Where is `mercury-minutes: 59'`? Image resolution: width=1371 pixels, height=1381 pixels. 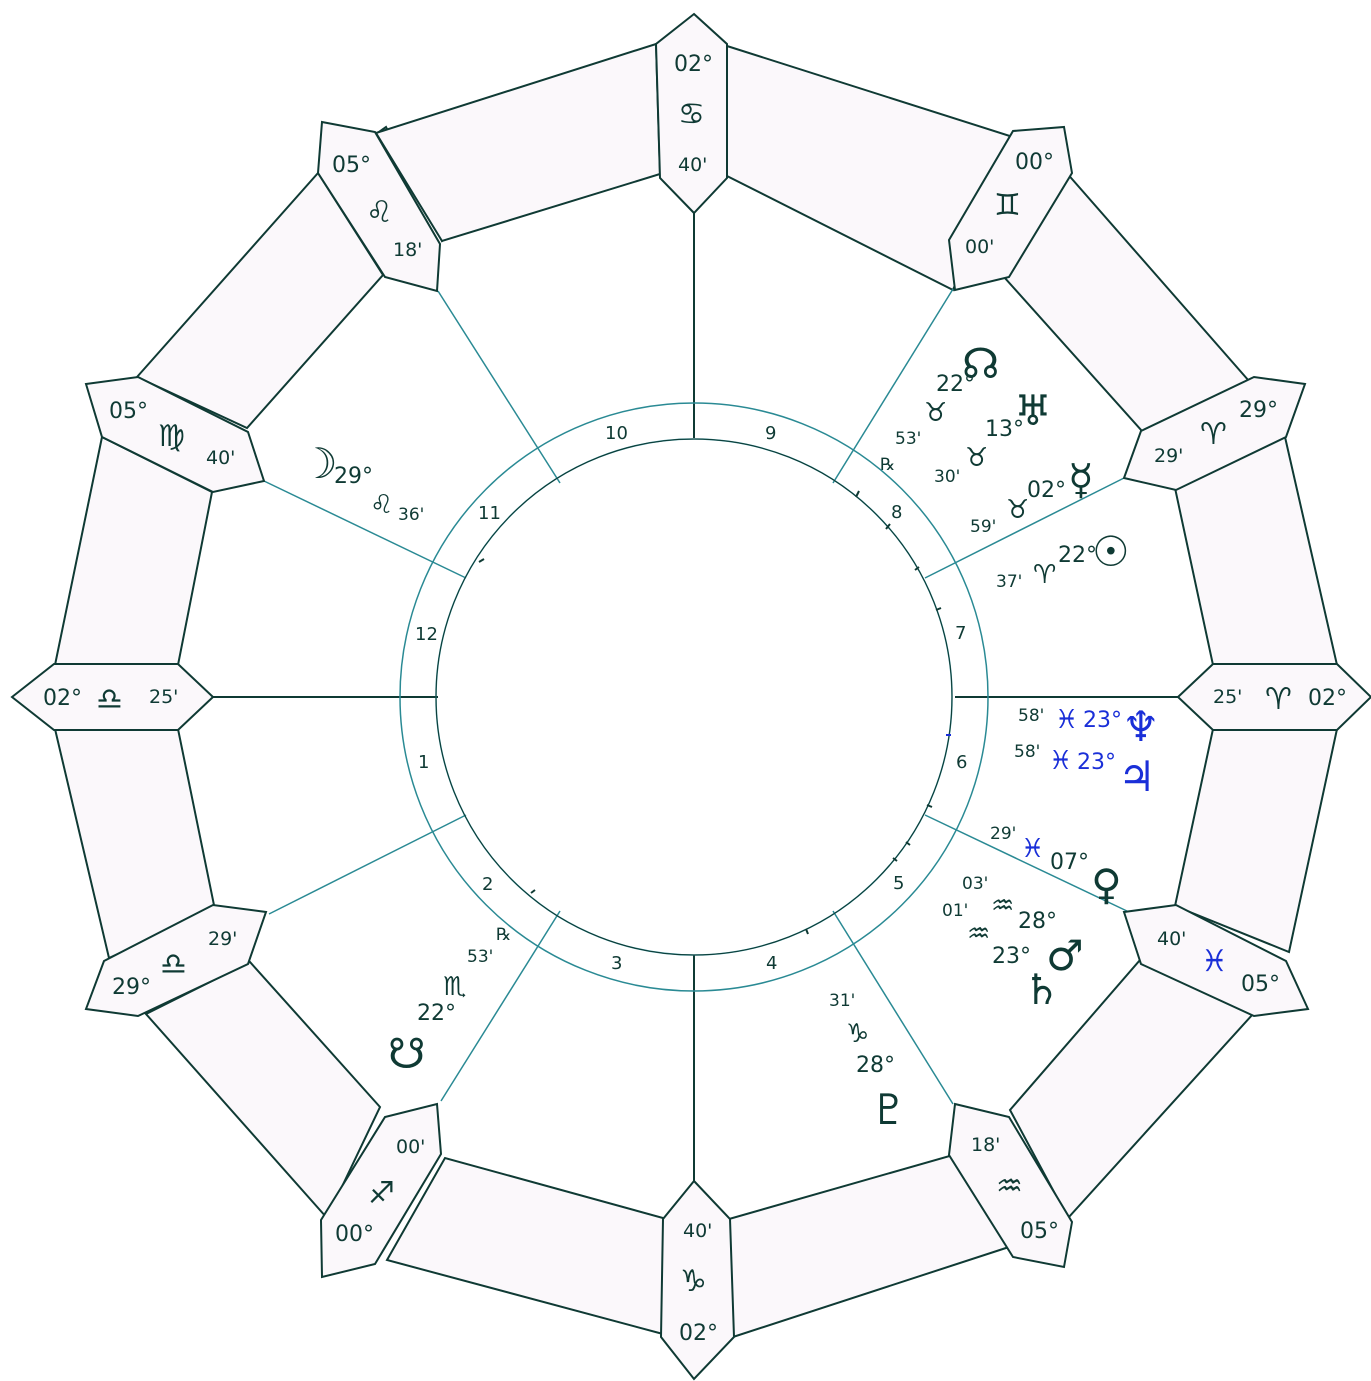 mercury-minutes: 59' is located at coordinates (983, 527).